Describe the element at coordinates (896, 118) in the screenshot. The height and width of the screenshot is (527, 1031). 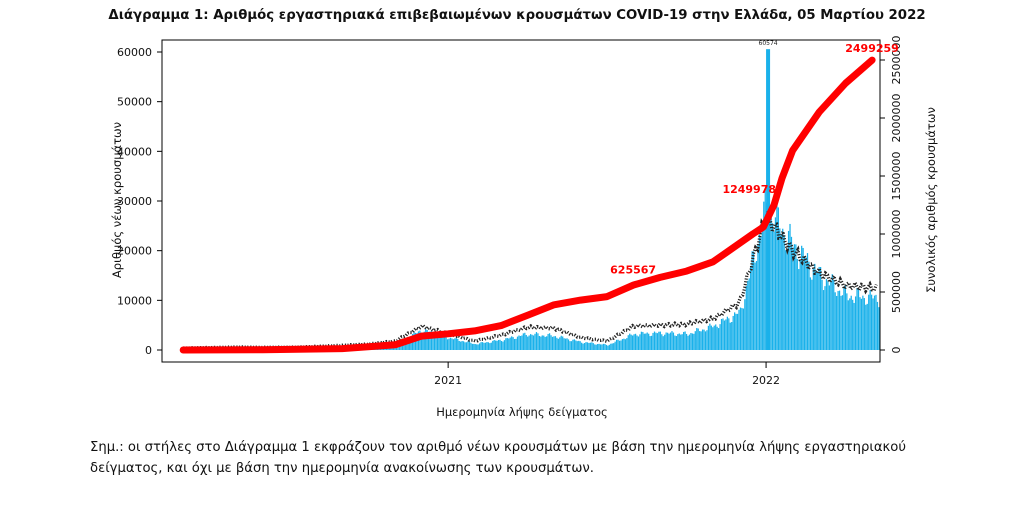
I see `y-right-tick-label: 2000000` at that location.